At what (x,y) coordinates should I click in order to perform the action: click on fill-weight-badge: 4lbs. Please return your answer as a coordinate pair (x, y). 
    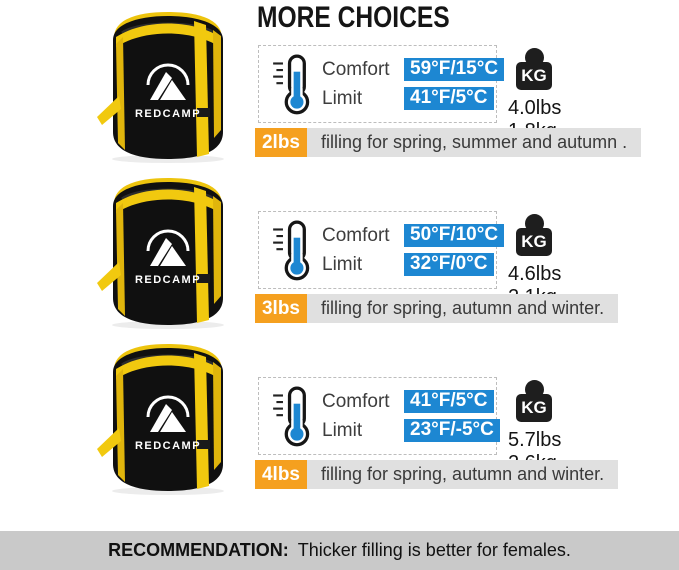
    Looking at the image, I should click on (281, 474).